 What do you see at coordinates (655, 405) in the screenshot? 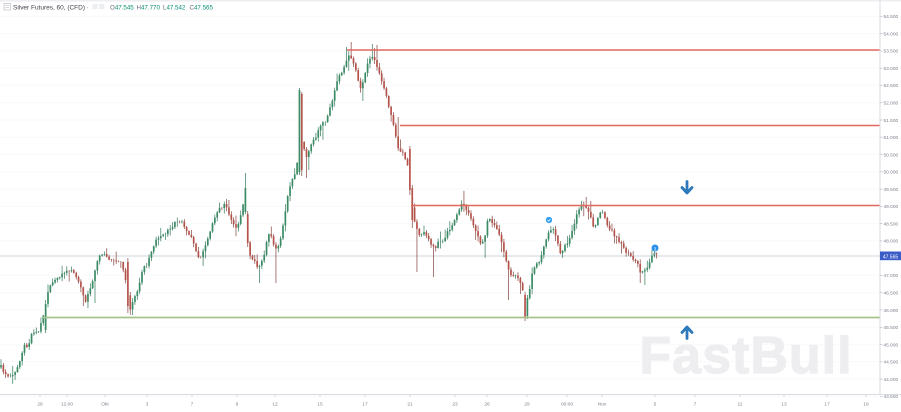
I see `svg-text: 5` at bounding box center [655, 405].